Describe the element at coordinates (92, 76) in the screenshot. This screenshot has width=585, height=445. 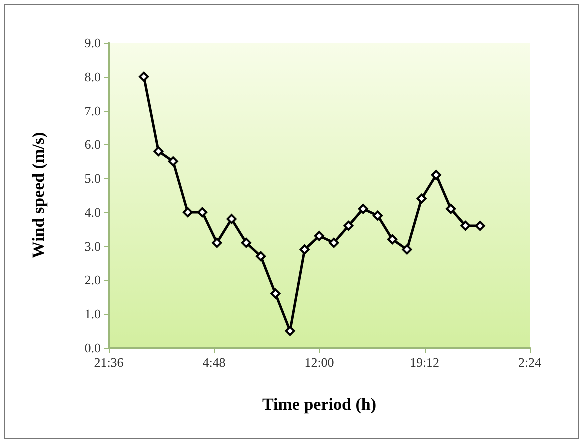
I see `y-tick-label: 8.0` at that location.